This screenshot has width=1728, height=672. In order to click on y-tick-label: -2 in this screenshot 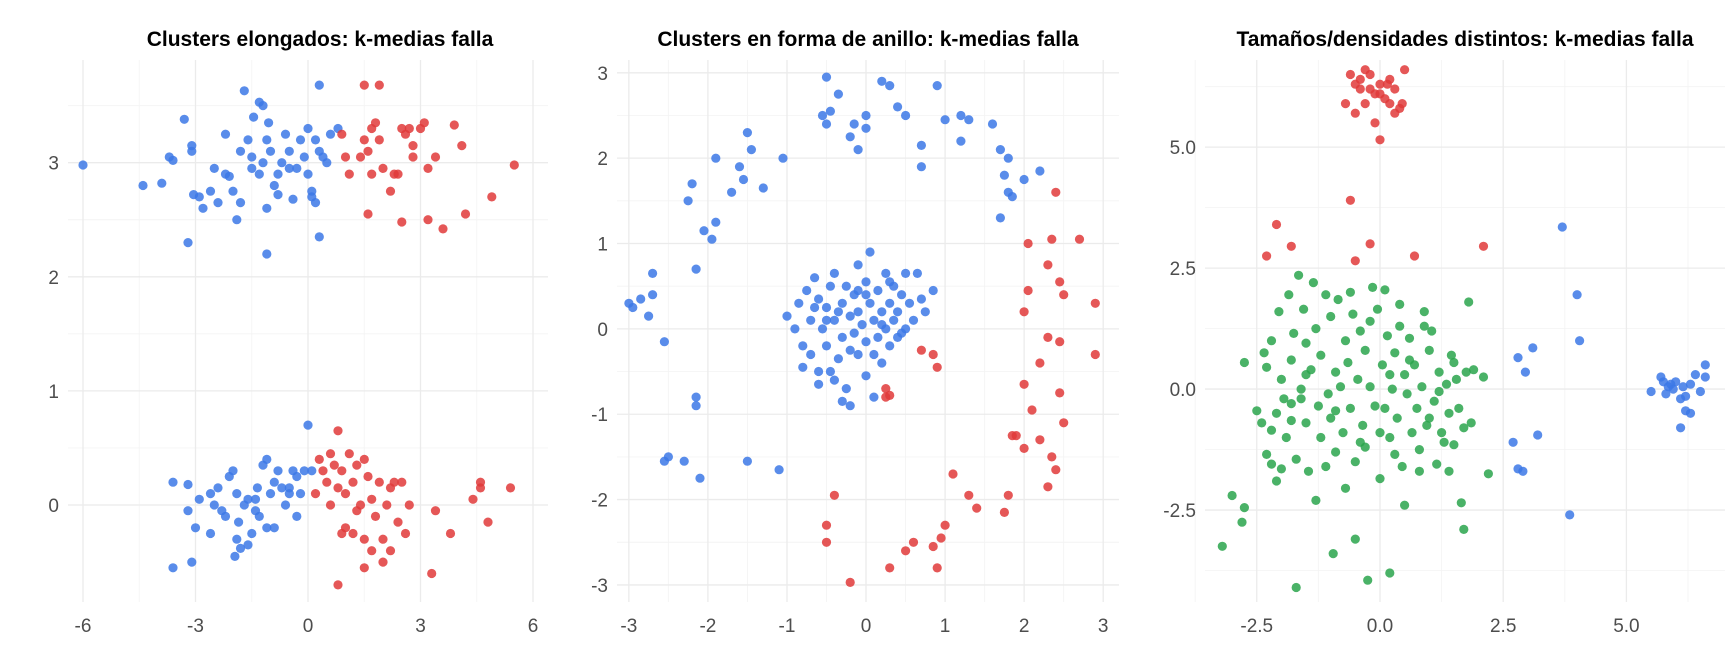, I will do `click(599, 501)`.